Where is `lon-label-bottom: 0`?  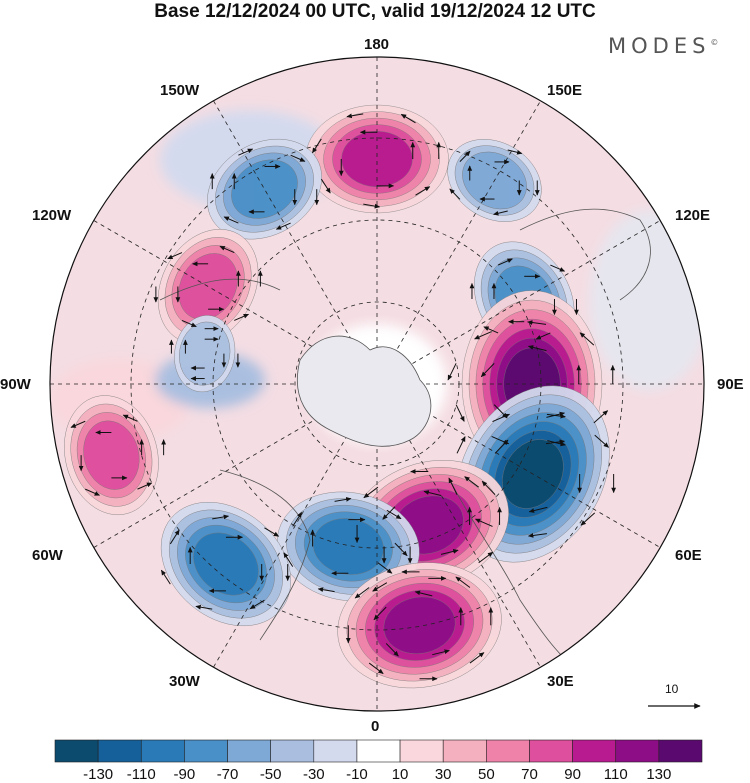
lon-label-bottom: 0 is located at coordinates (375, 726).